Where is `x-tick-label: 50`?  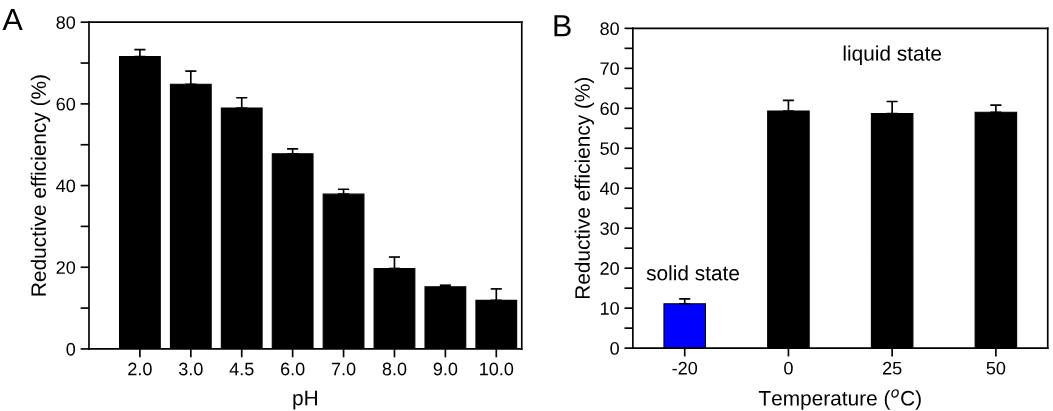 x-tick-label: 50 is located at coordinates (996, 368).